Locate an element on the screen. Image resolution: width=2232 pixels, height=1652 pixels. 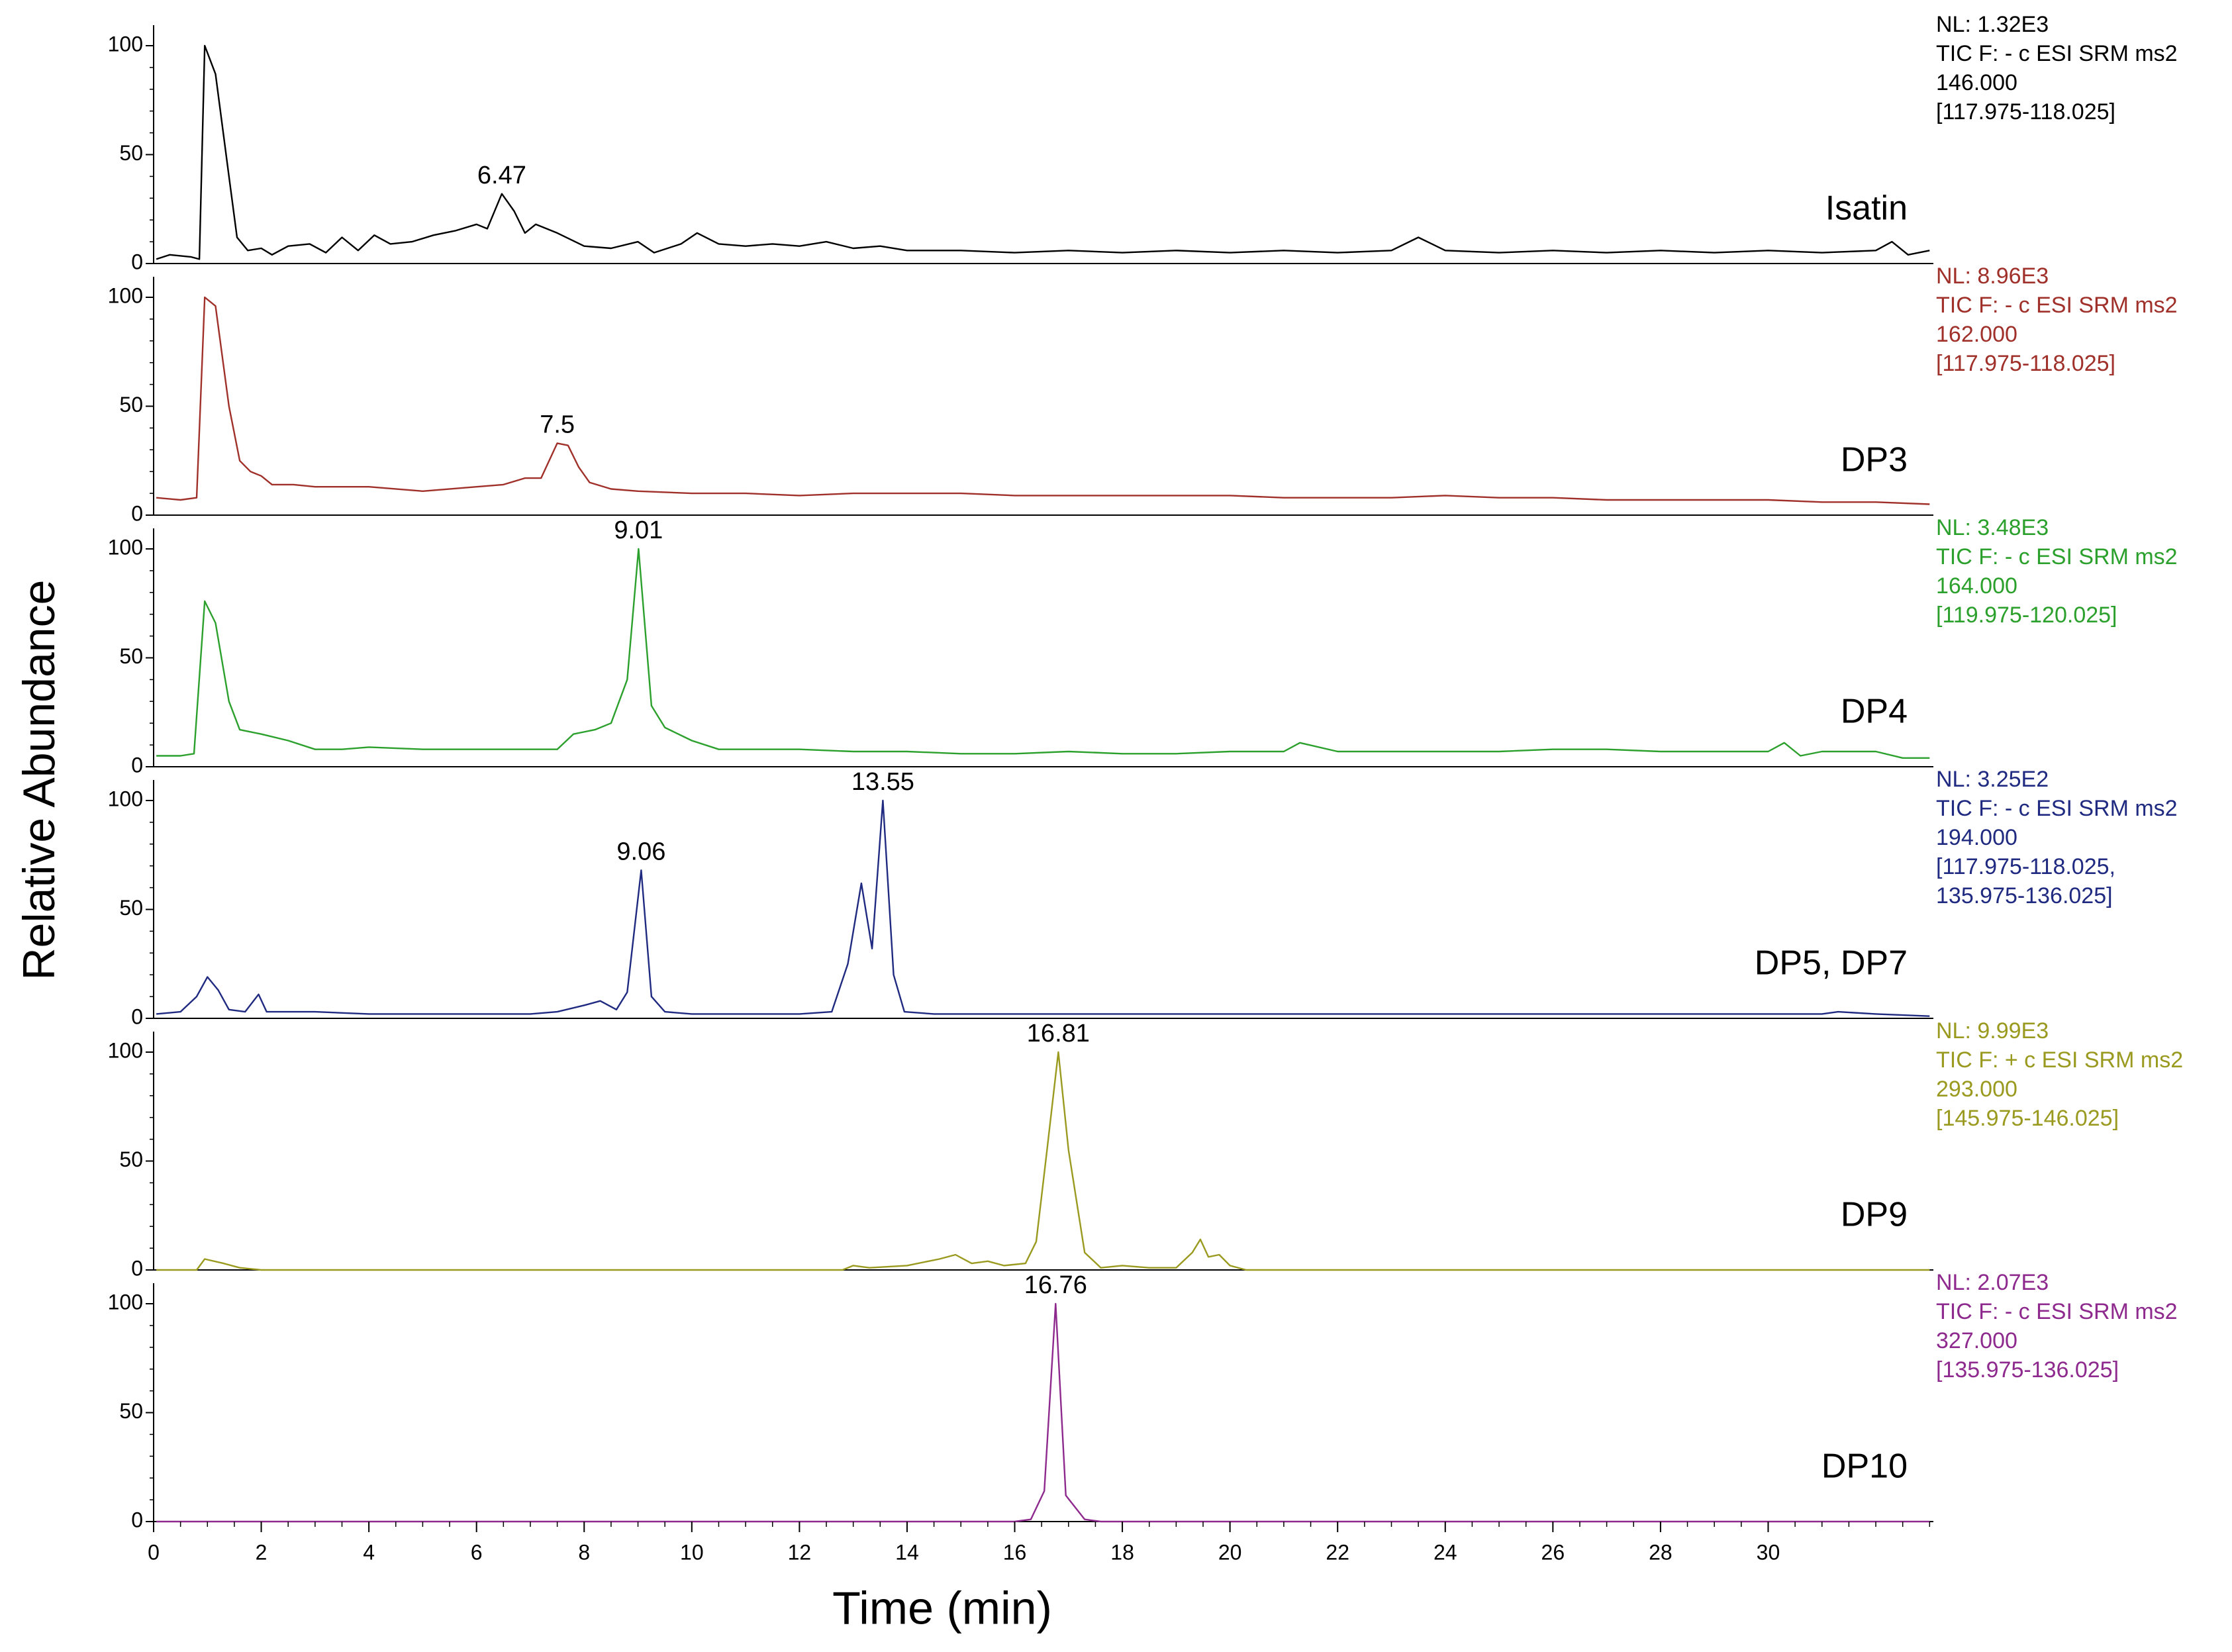
x-tick-label: 6 is located at coordinates (477, 1552).